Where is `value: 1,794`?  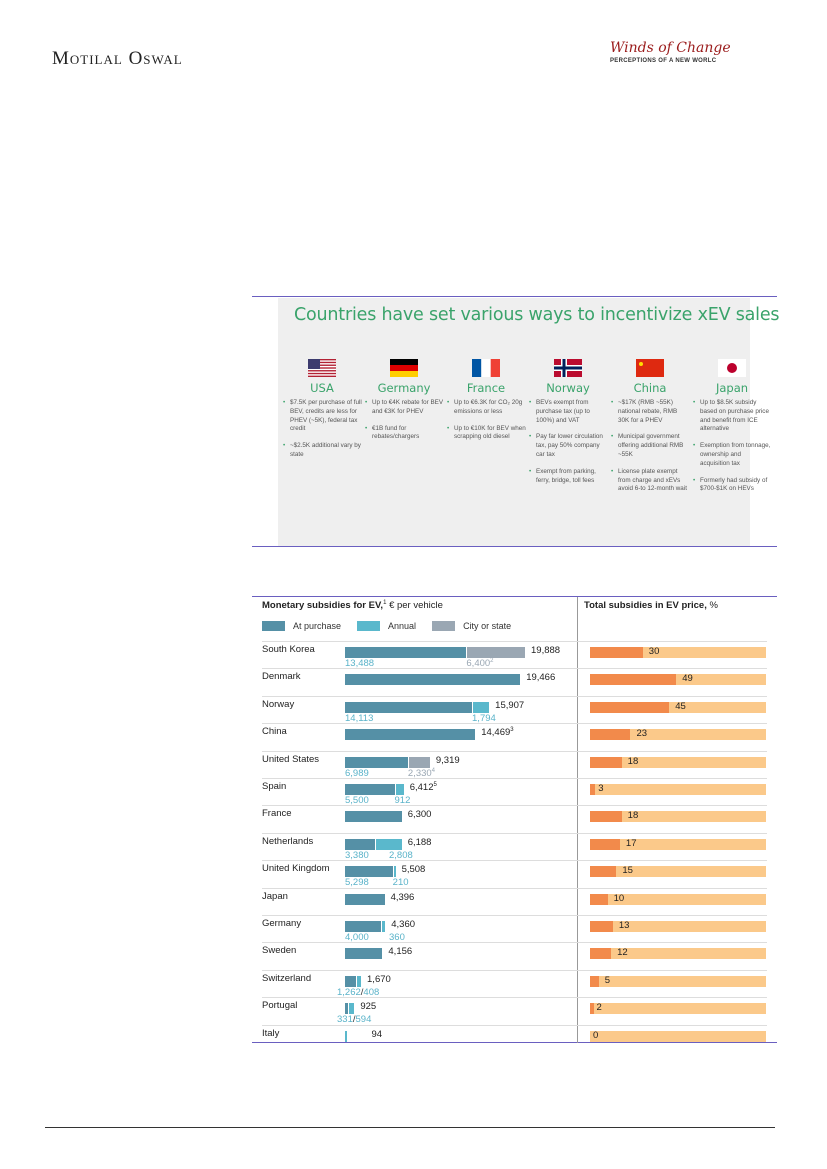
value: 1,794 is located at coordinates (484, 718).